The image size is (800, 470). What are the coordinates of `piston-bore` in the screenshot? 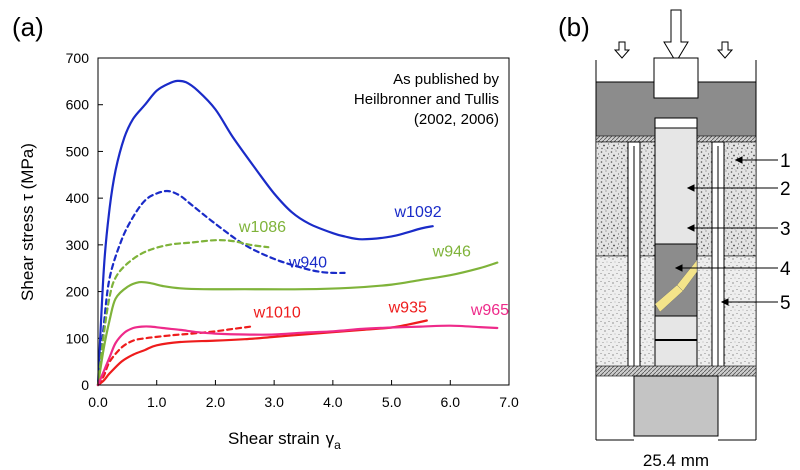 It's located at (676, 78).